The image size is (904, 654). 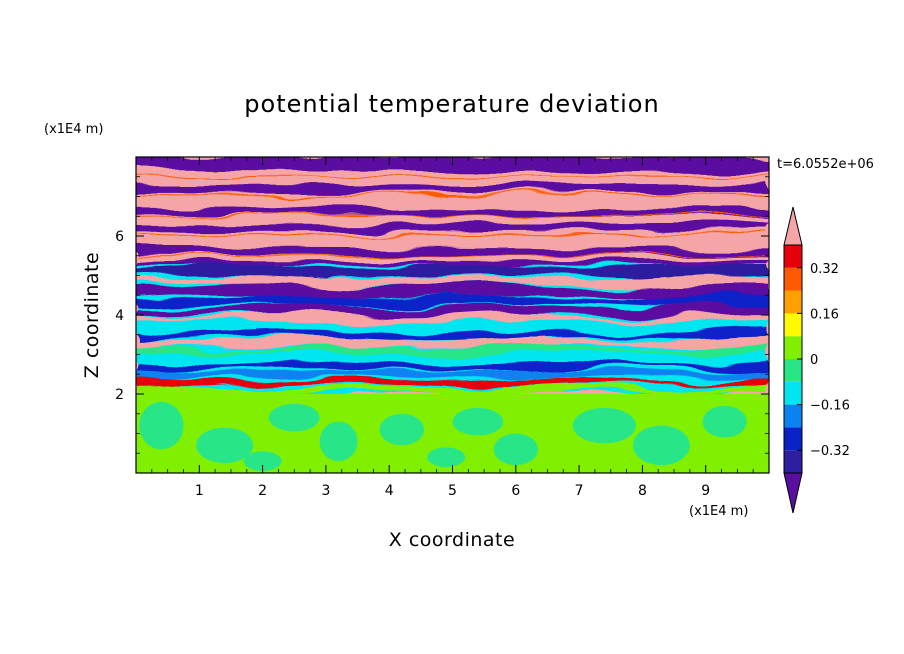 What do you see at coordinates (452, 491) in the screenshot?
I see `x-tick-label: 5` at bounding box center [452, 491].